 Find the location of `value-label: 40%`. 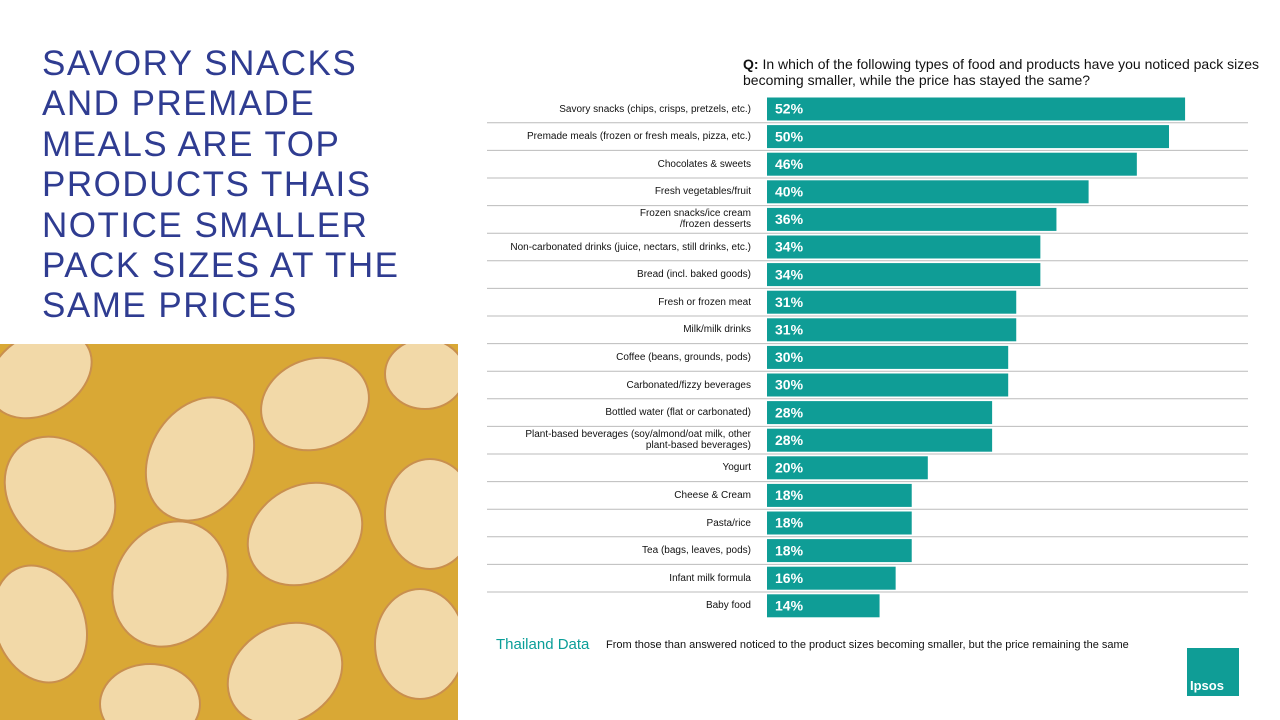

value-label: 40% is located at coordinates (789, 192).